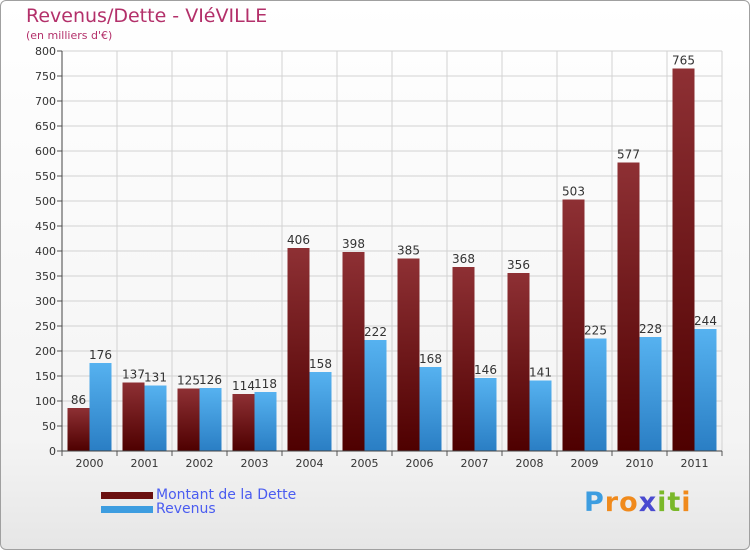 This screenshot has width=750, height=550. Describe the element at coordinates (78, 400) in the screenshot. I see `value-label-debt: 86` at that location.